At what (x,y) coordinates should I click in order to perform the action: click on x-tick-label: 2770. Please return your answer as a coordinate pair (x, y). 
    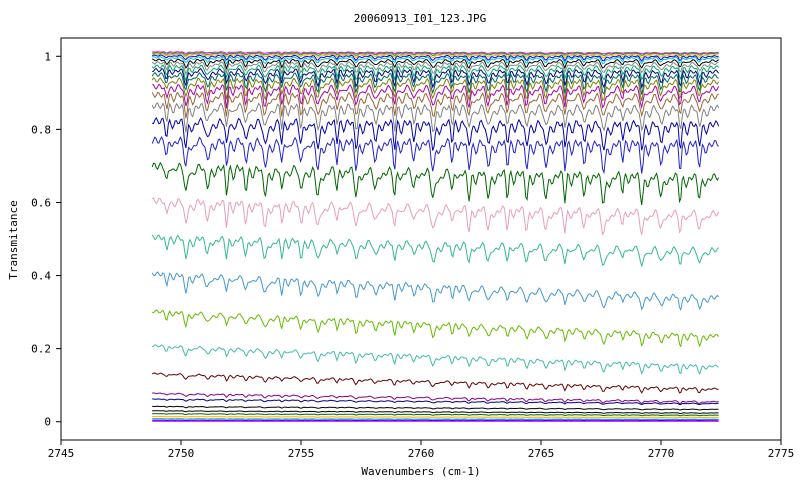
    Looking at the image, I should click on (661, 453).